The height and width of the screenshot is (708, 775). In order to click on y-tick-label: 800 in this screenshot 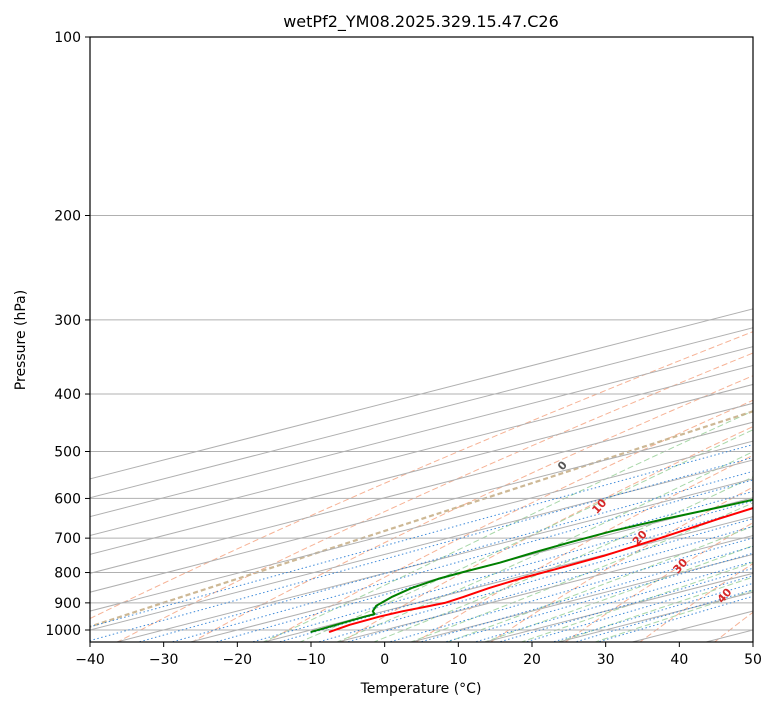, I will do `click(67, 574)`.